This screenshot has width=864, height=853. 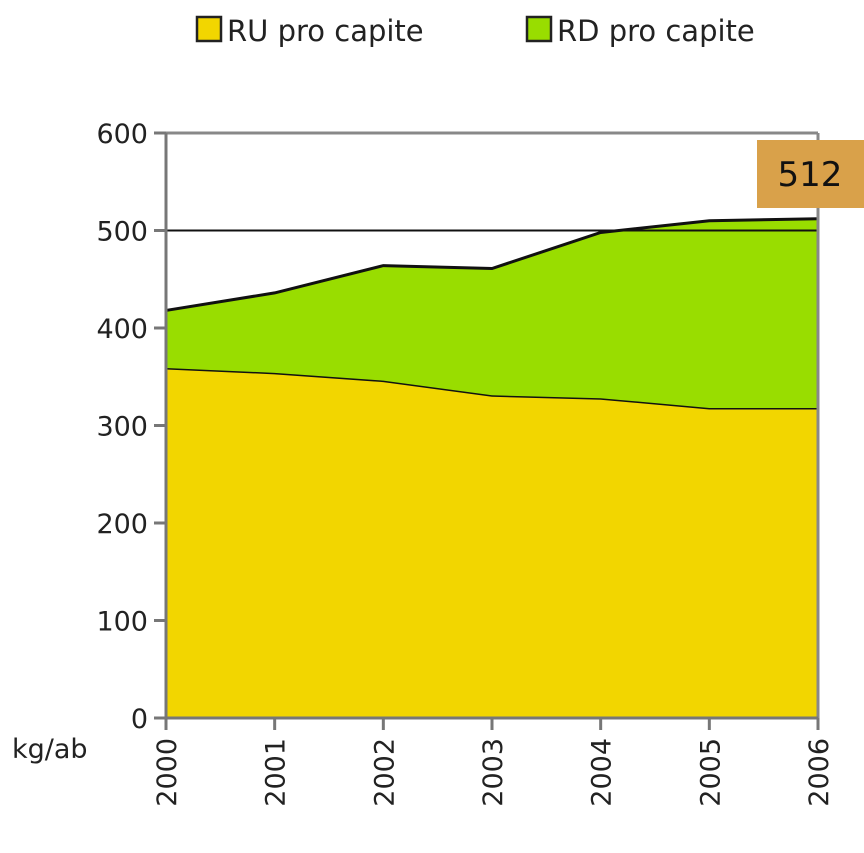 What do you see at coordinates (122, 524) in the screenshot?
I see `y-tick-label: 200` at bounding box center [122, 524].